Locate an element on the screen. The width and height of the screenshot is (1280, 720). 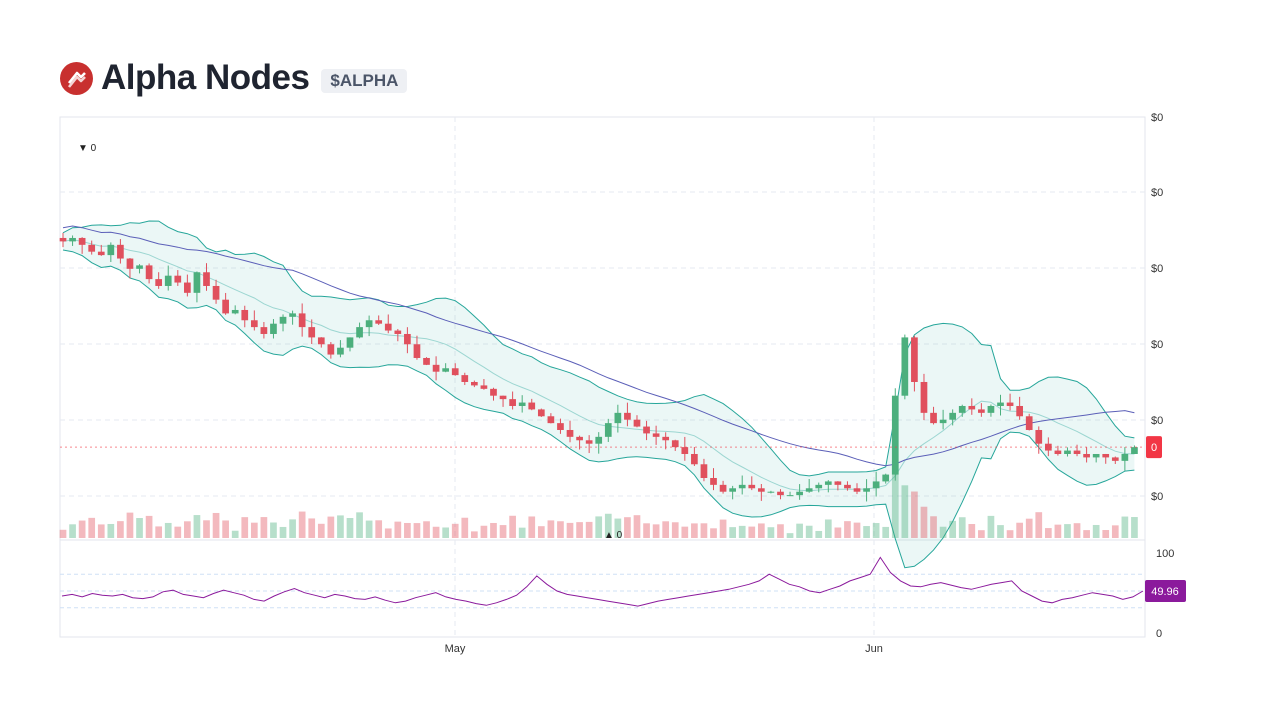
rsi-value-tag is located at coordinates (1165, 591).